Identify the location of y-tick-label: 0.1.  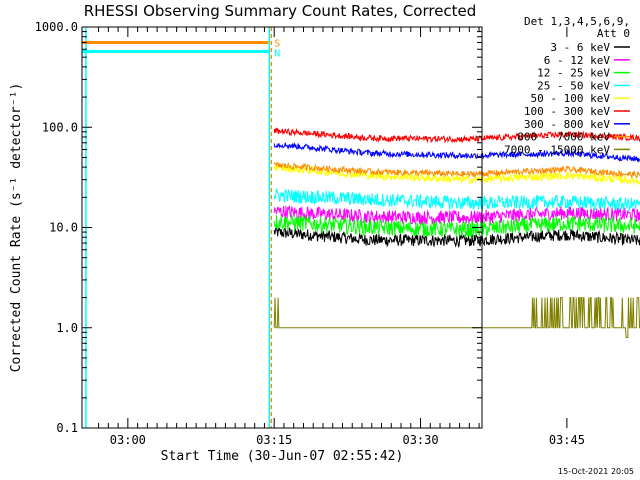
(67, 428).